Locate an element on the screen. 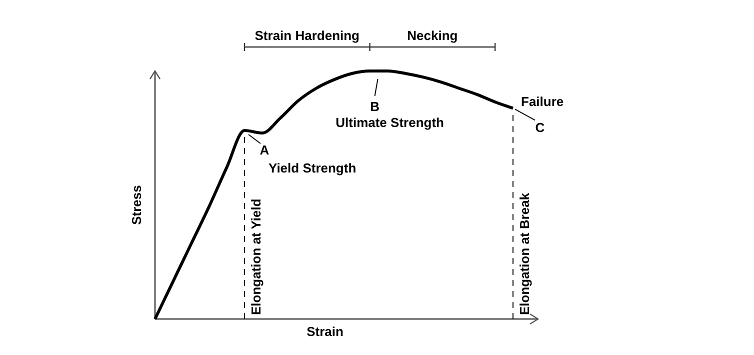  annotation: Yield Strength is located at coordinates (312, 168).